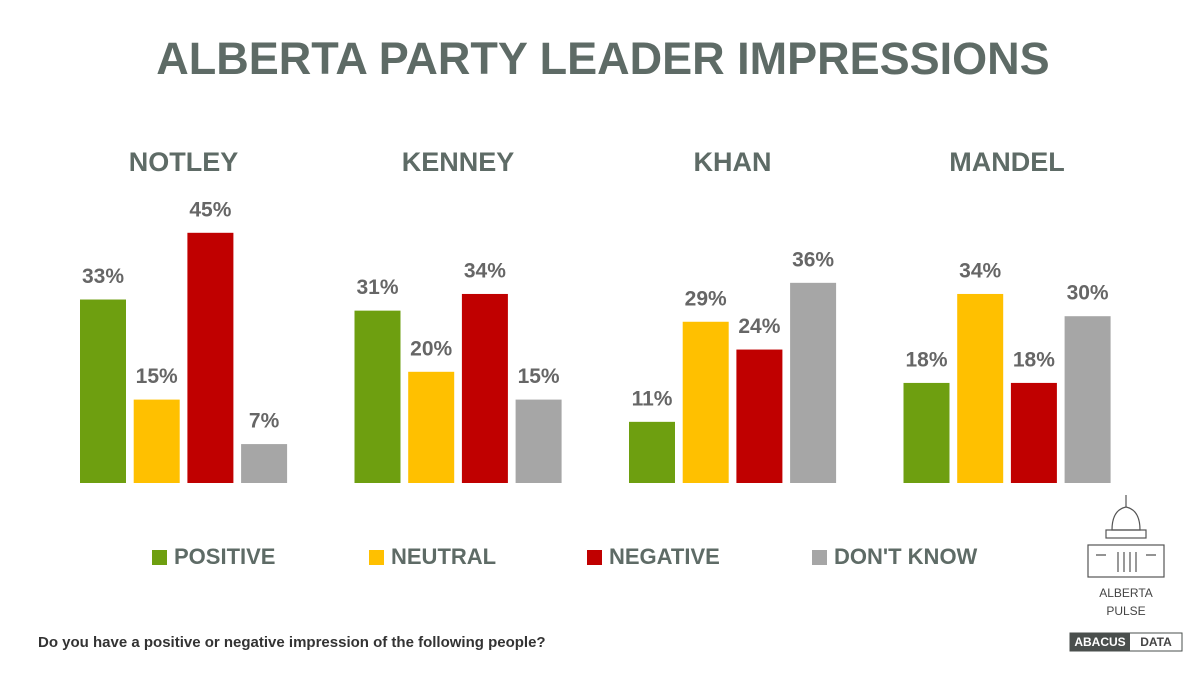 The height and width of the screenshot is (675, 1200). I want to click on group-label: MANDEL, so click(1007, 162).